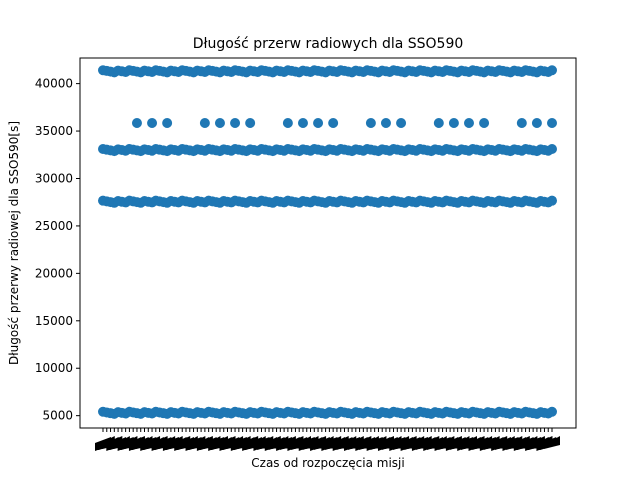 The width and height of the screenshot is (640, 480). Describe the element at coordinates (54, 178) in the screenshot. I see `y-tick-label: 30000` at that location.